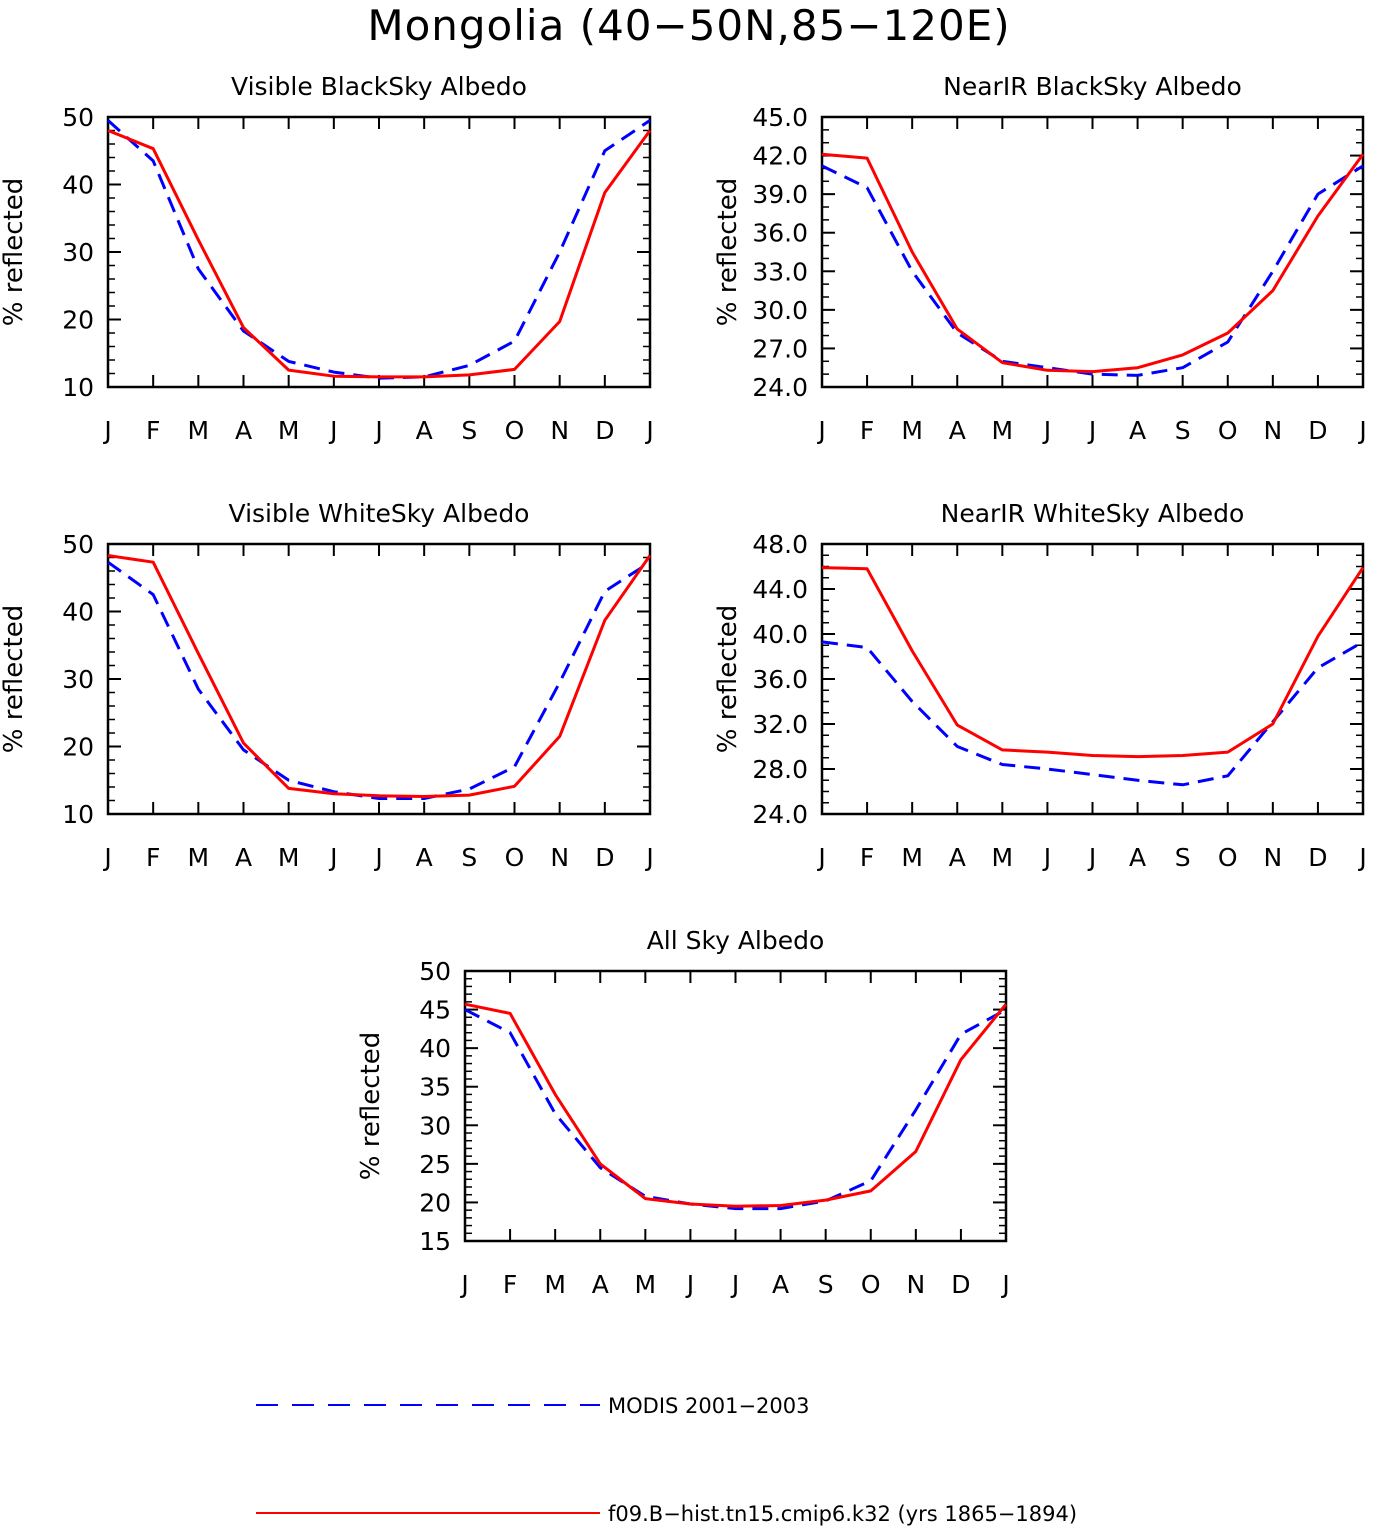 The width and height of the screenshot is (1378, 1527). I want to click on y-tick-label: 40, so click(78, 185).